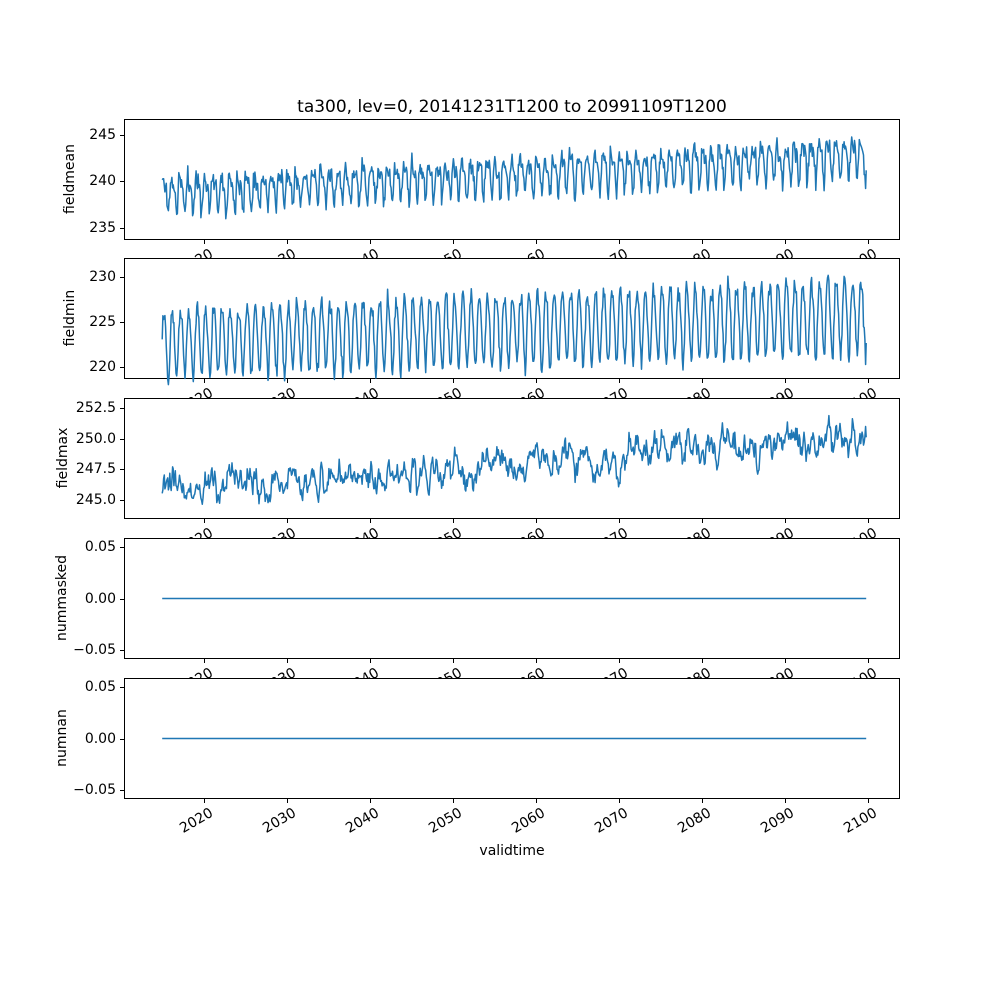 The width and height of the screenshot is (1000, 1000). What do you see at coordinates (860, 821) in the screenshot?
I see `x-tick-label: 2100` at bounding box center [860, 821].